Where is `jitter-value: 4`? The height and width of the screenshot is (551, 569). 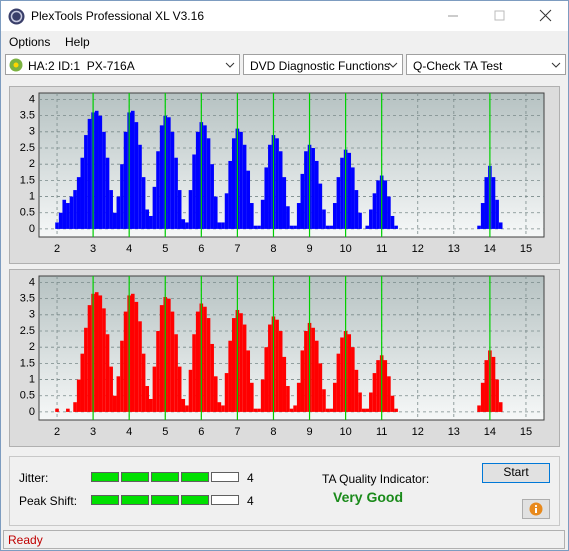
jitter-value: 4 is located at coordinates (250, 478).